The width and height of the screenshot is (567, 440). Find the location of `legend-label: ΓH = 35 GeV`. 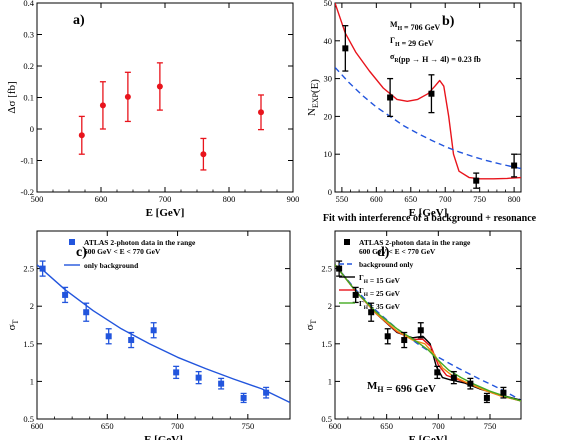

legend-label: ΓH = 35 GeV is located at coordinates (380, 305).